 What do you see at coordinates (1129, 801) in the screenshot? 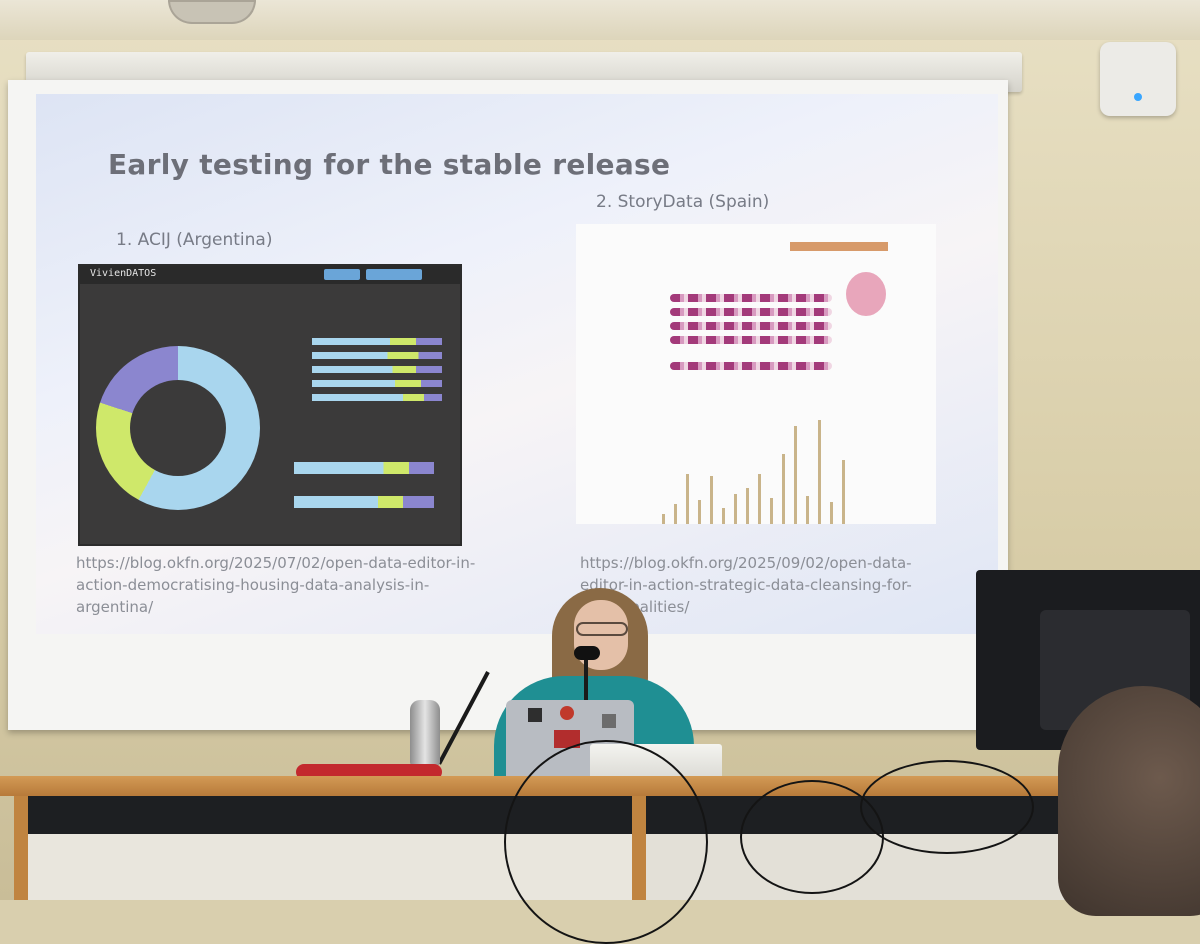
I see `audience-head` at bounding box center [1129, 801].